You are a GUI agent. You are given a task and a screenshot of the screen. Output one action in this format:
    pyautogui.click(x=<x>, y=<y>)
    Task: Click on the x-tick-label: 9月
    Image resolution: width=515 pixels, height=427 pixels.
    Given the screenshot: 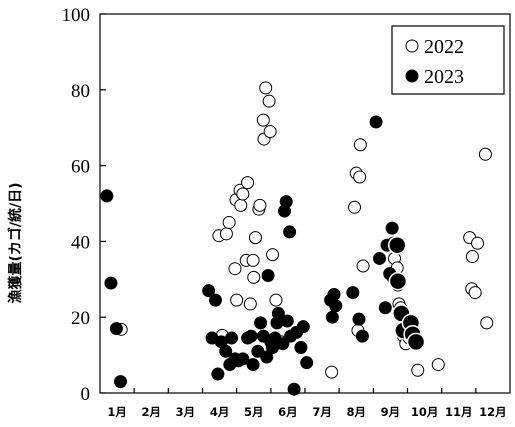 What is the action you would take?
    pyautogui.click(x=391, y=412)
    